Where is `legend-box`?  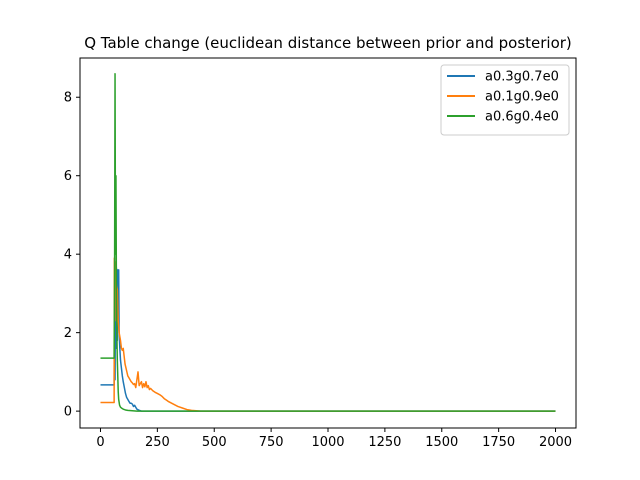 legend-box is located at coordinates (505, 100).